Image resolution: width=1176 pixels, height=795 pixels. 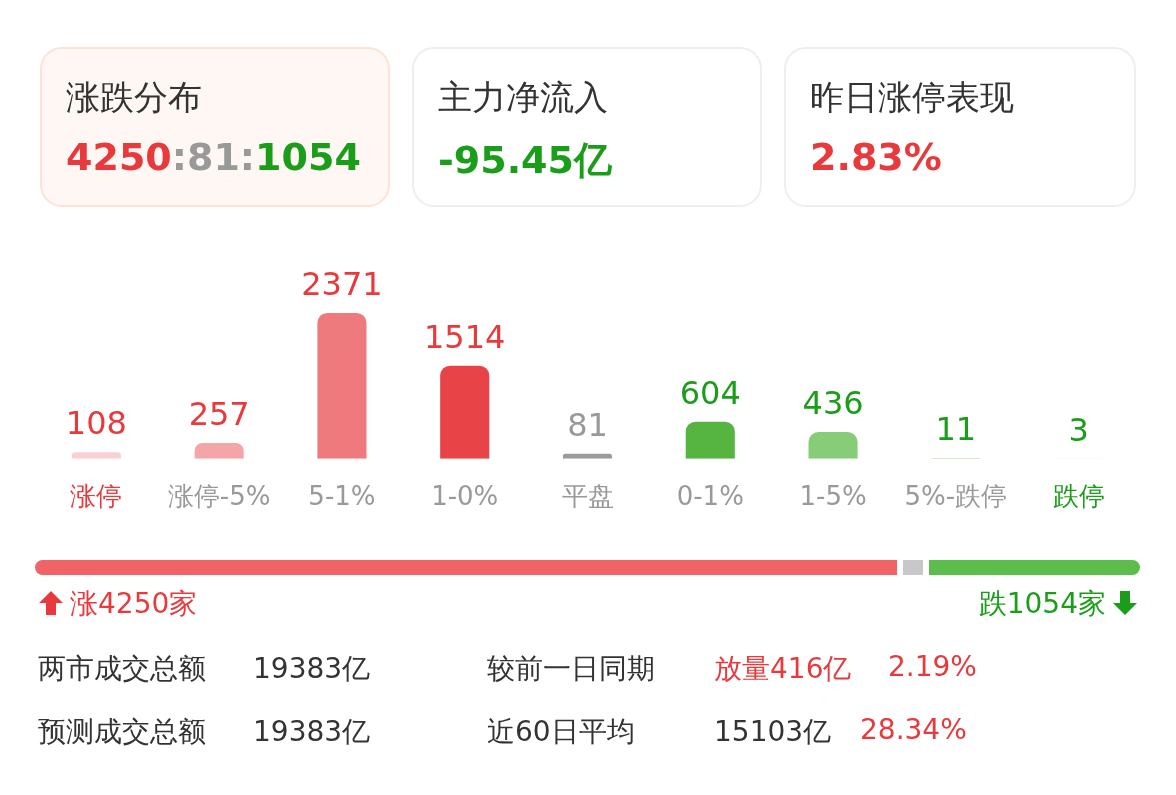 What do you see at coordinates (833, 403) in the screenshot?
I see `data-label: 436` at bounding box center [833, 403].